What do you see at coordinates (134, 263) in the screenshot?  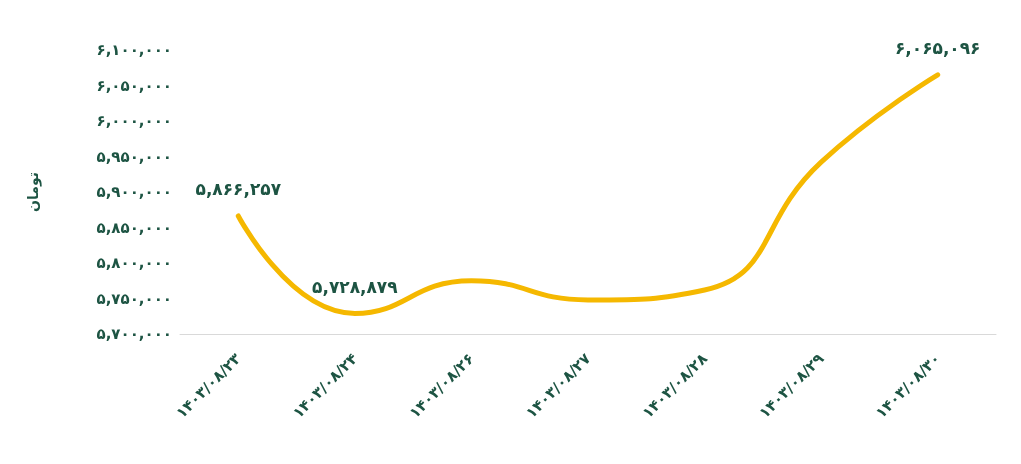 I see `y-tick-label: ۵,۸۰۰,۰۰۰` at bounding box center [134, 263].